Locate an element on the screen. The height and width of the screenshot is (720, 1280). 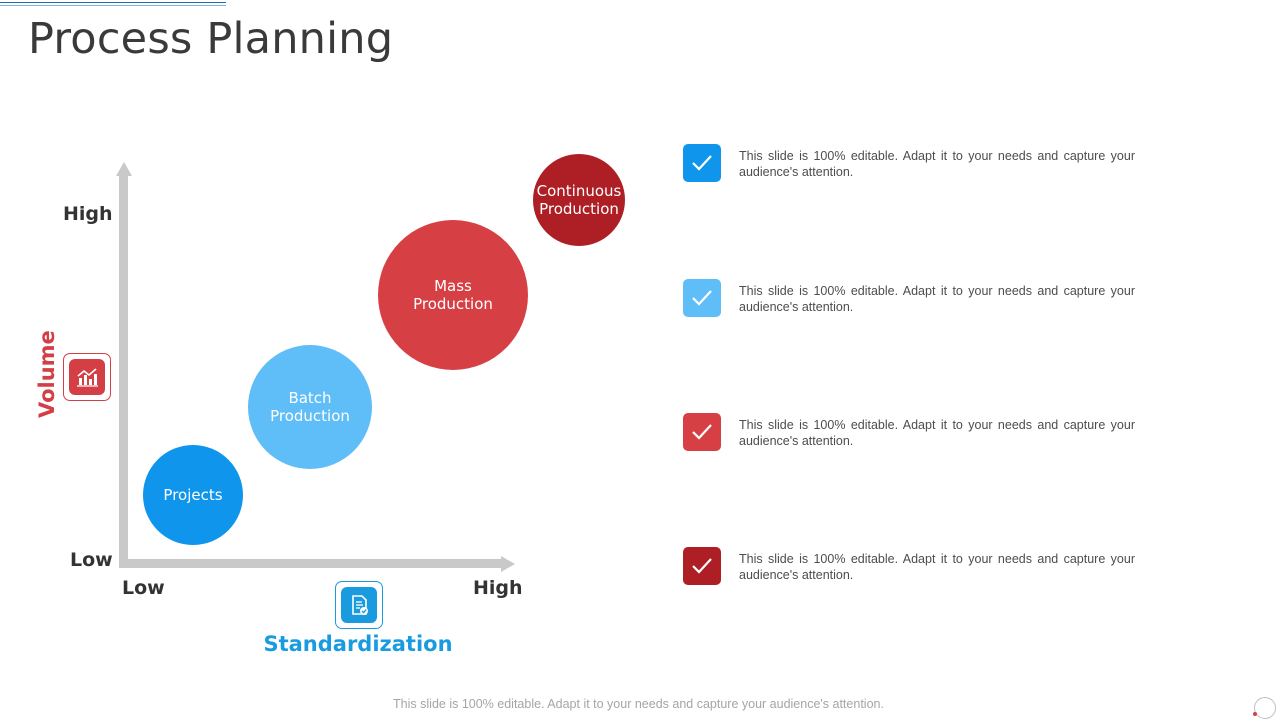
bar-chart-icon is located at coordinates (87, 377).